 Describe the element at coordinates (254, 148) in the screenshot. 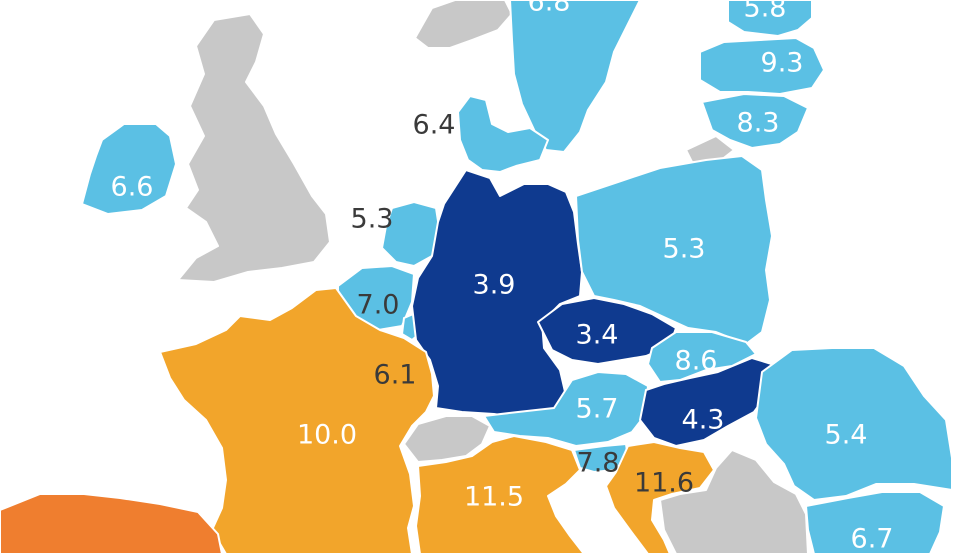

I see `country-united-kingdom` at that location.